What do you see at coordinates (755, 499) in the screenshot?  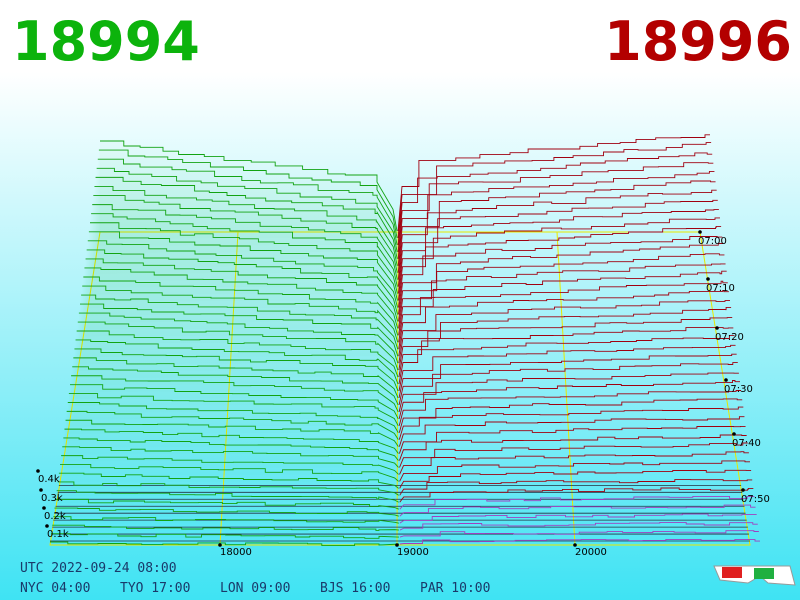 I see `time-label: 07:50` at bounding box center [755, 499].